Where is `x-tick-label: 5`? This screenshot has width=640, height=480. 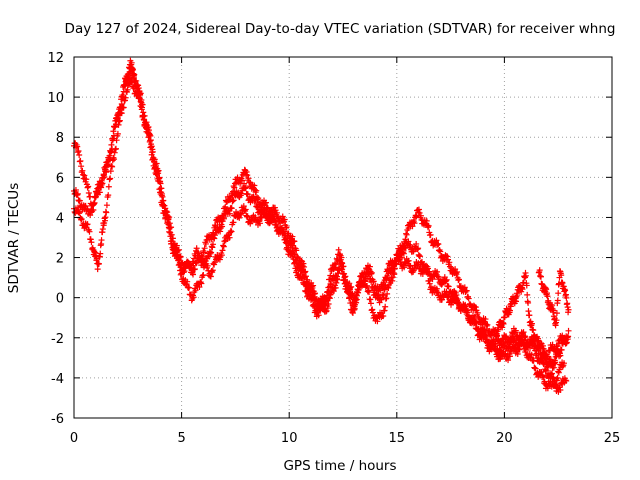
x-tick-label: 5 is located at coordinates (181, 438).